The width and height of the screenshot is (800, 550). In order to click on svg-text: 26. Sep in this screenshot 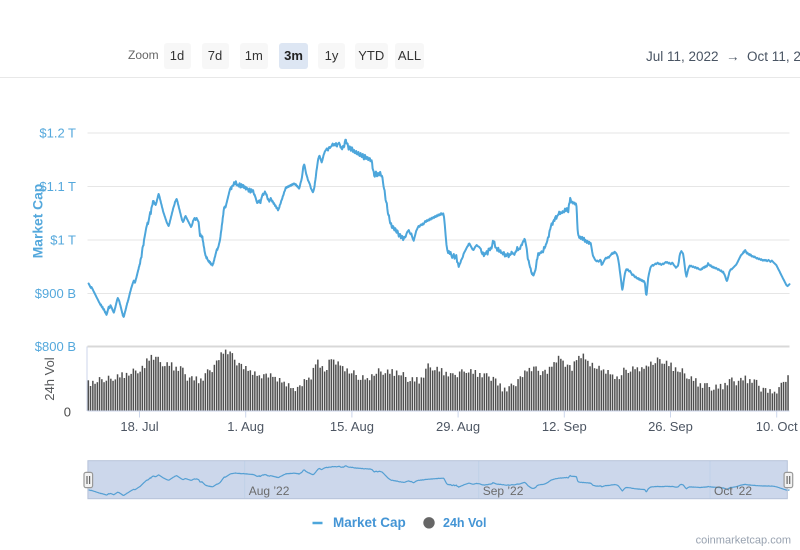, I will do `click(670, 426)`.